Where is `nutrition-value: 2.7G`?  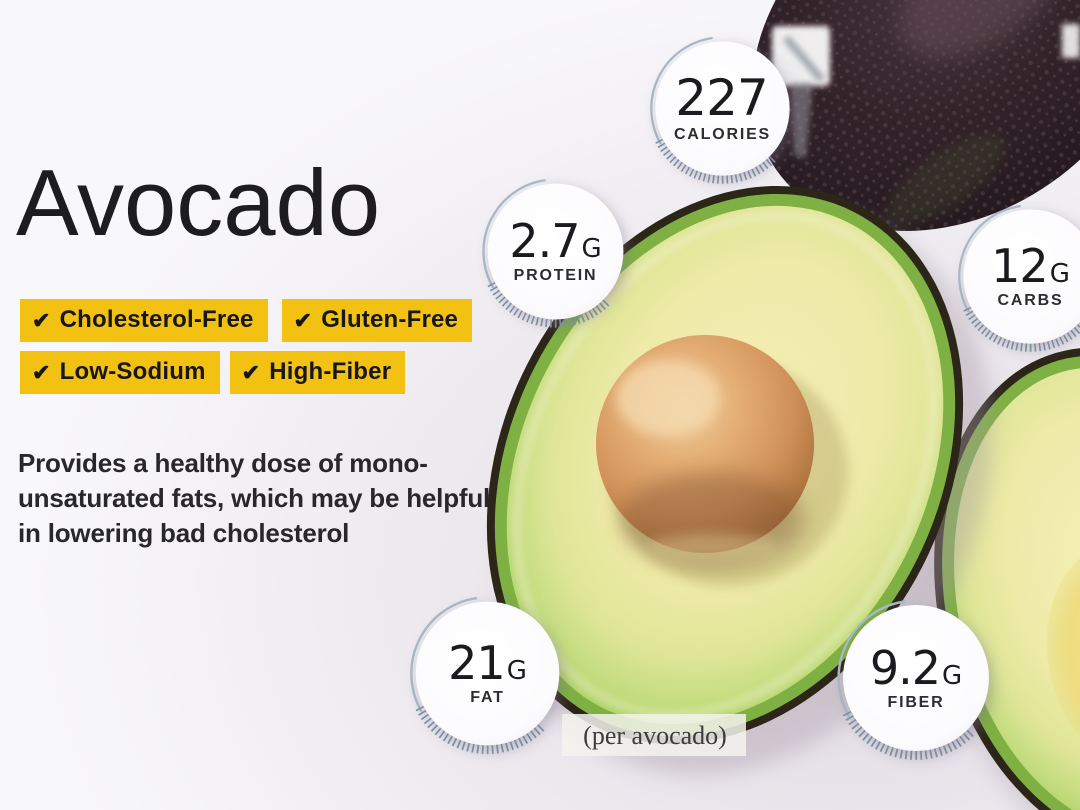 nutrition-value: 2.7G is located at coordinates (555, 241).